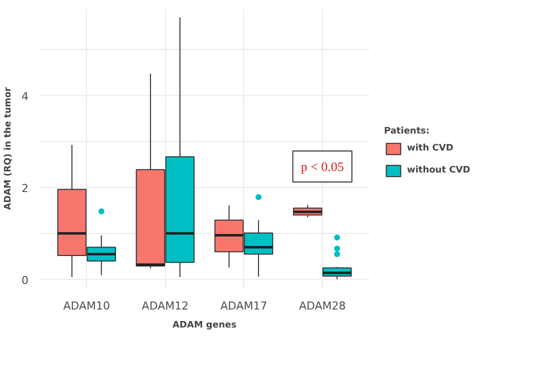 The image size is (550, 366). I want to click on x-tick-label: ADAM28, so click(322, 306).